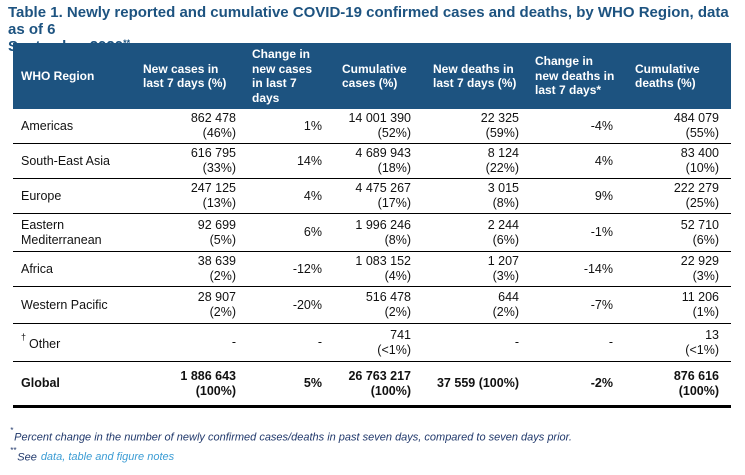  Describe the element at coordinates (41, 341) in the screenshot. I see `cell-region: †Other` at that location.